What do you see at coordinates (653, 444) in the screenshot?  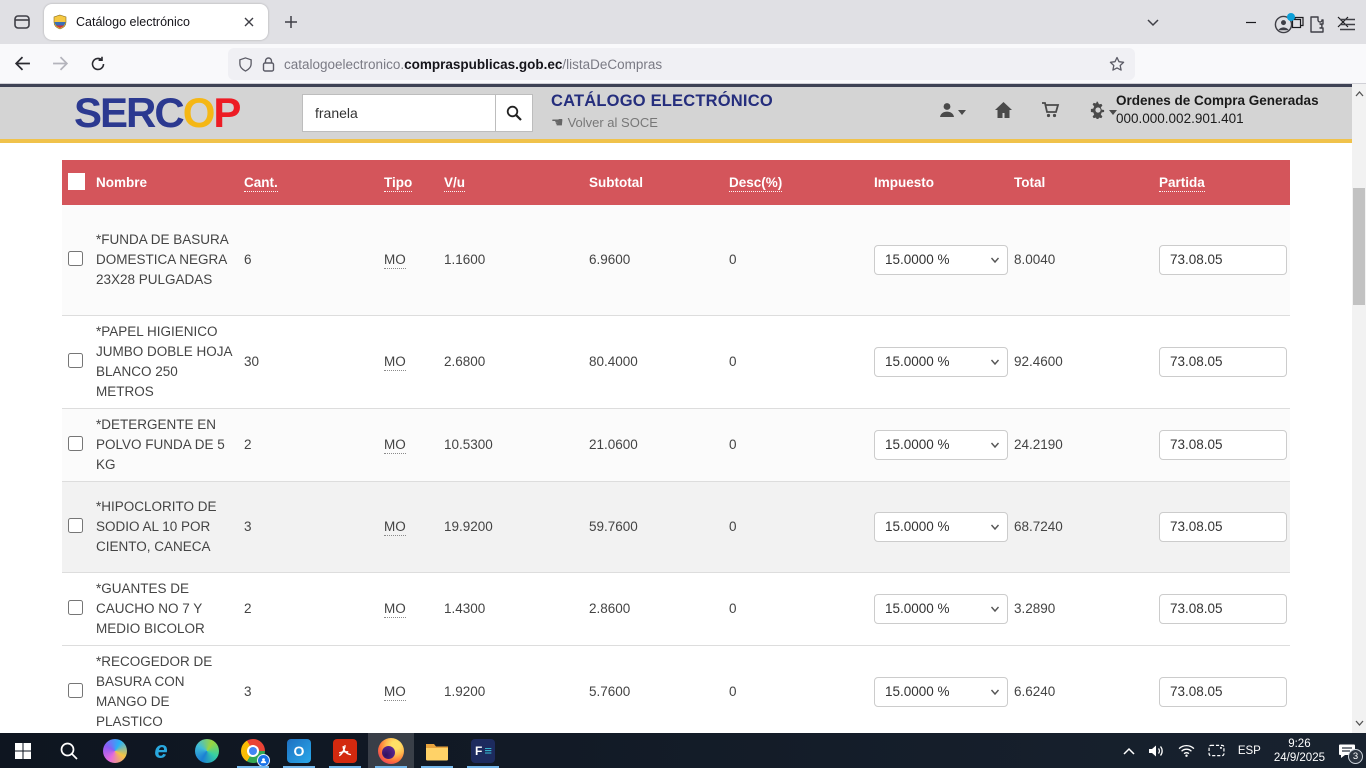 I see `cell-subtotal: 21.0600` at bounding box center [653, 444].